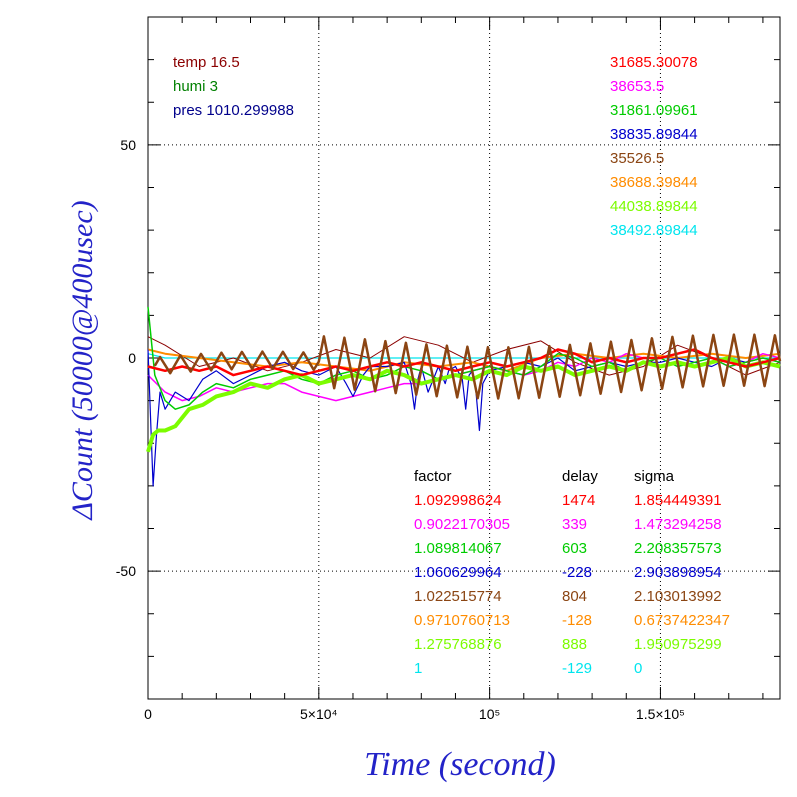  I want to click on table-cell: 888, so click(574, 644).